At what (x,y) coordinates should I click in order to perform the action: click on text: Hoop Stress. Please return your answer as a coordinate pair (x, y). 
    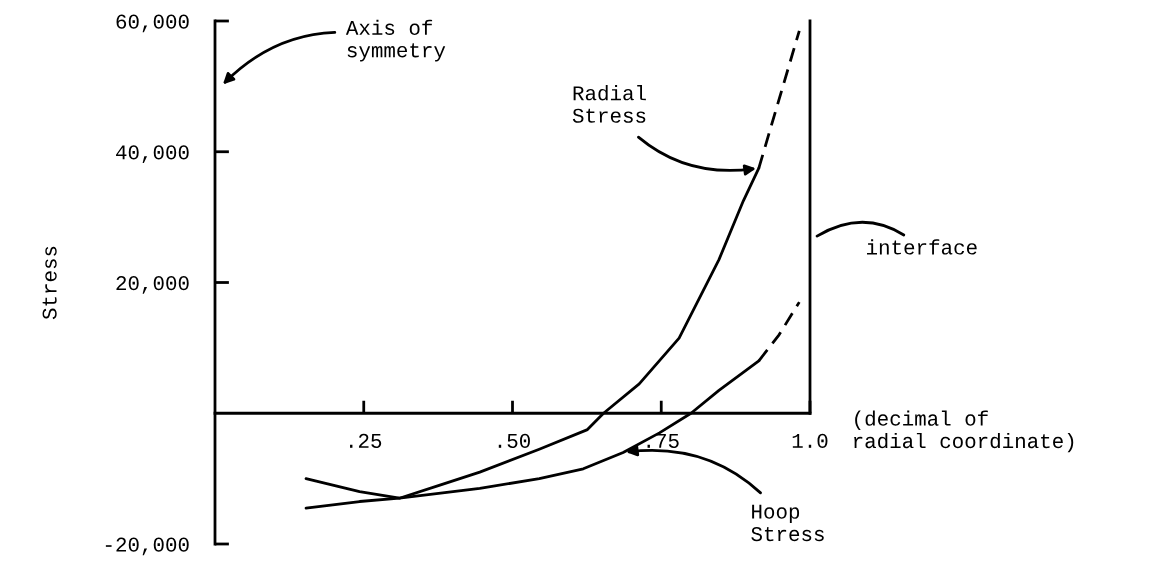
    Looking at the image, I should click on (787, 523).